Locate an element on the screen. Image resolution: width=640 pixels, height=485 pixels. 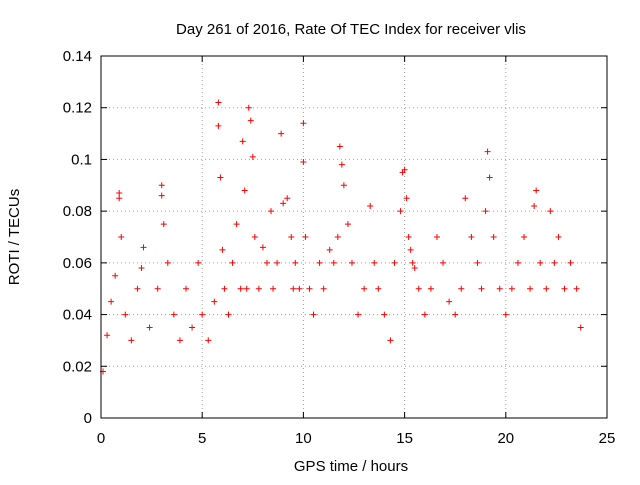
y-tick-label: 0.04 is located at coordinates (77, 315).